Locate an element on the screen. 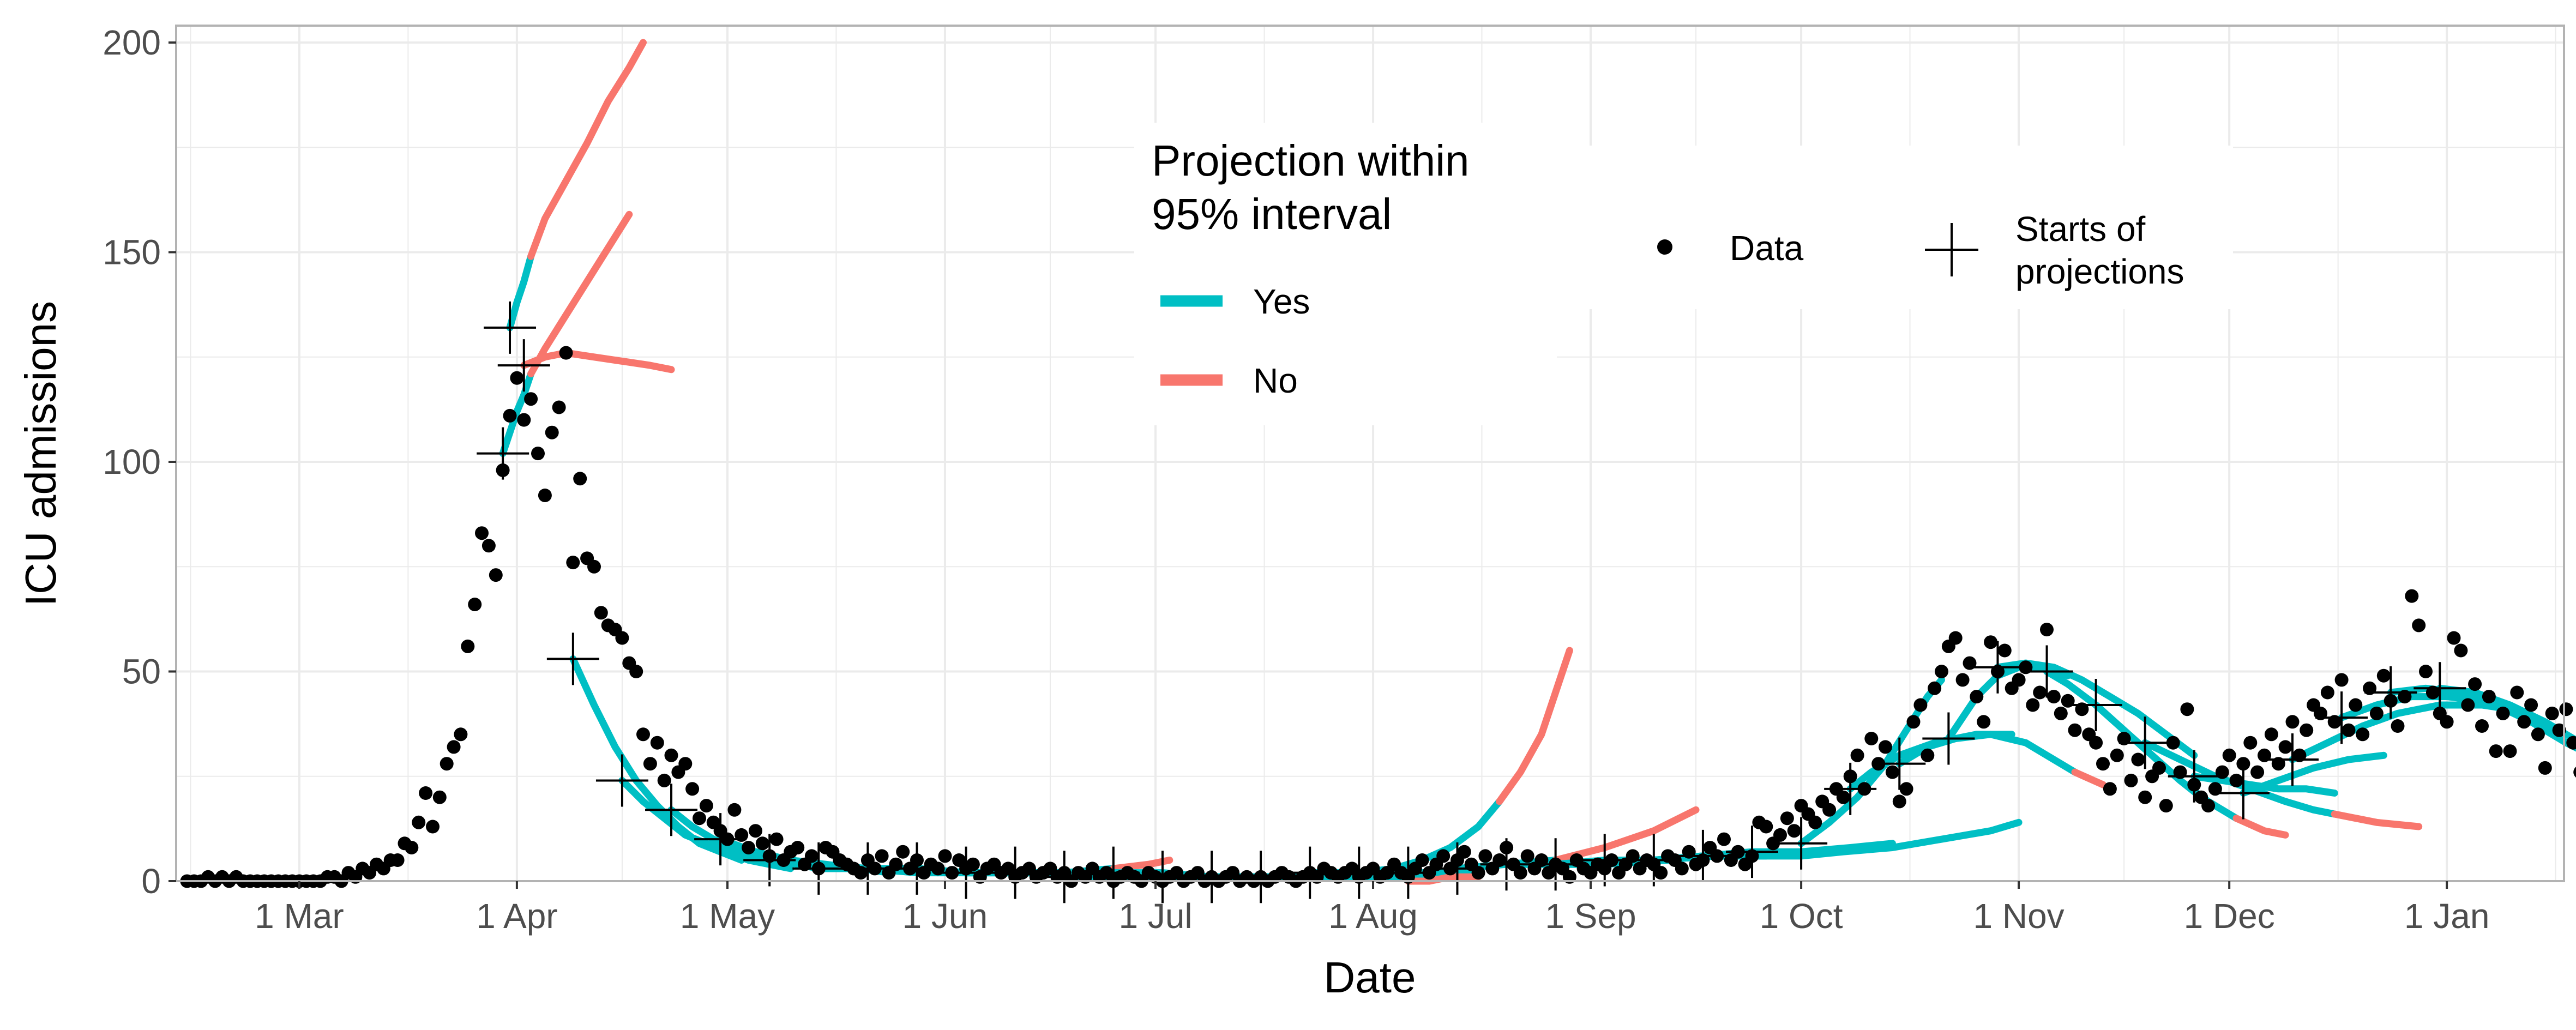 This screenshot has height=1030, width=2576. y-tick-label: 150 is located at coordinates (132, 253).